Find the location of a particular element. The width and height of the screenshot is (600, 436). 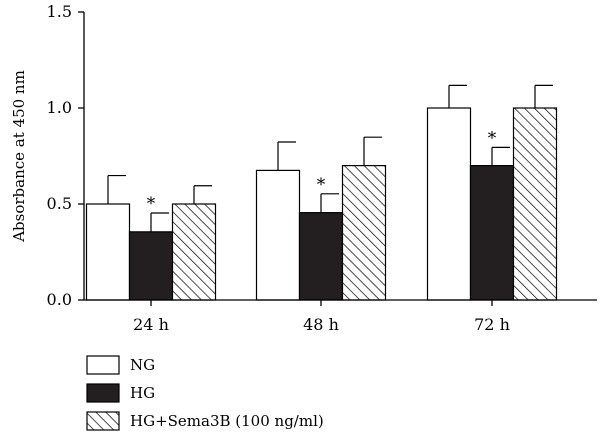

significance-marker-1: * is located at coordinates (151, 204).